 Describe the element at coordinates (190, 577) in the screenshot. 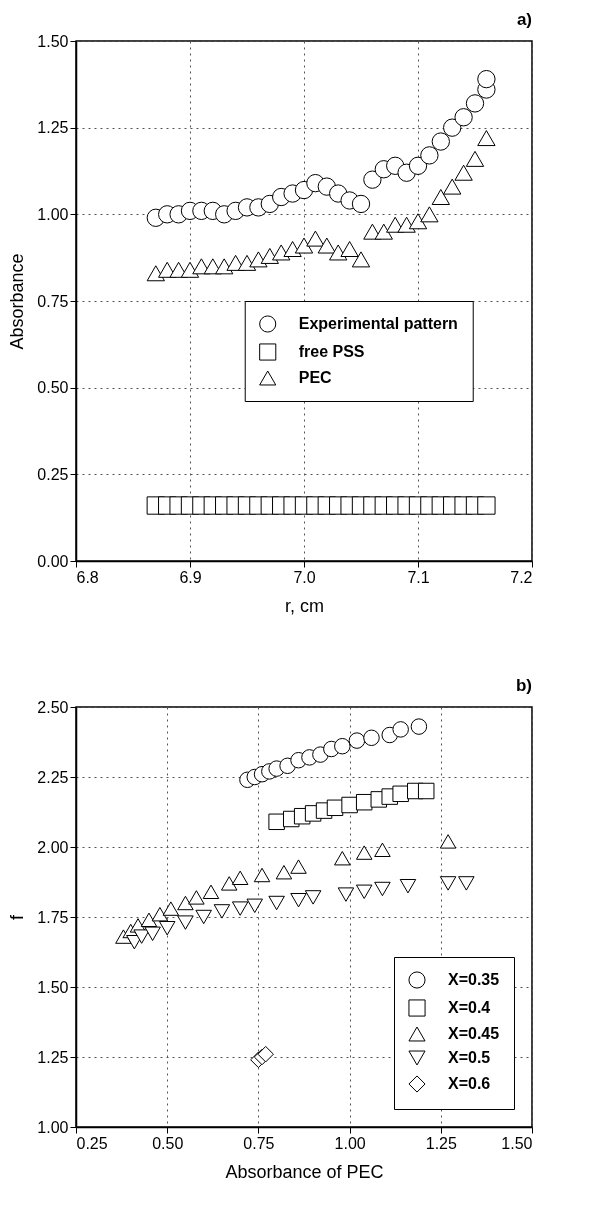

I see `x-tick-label: 6.9` at that location.